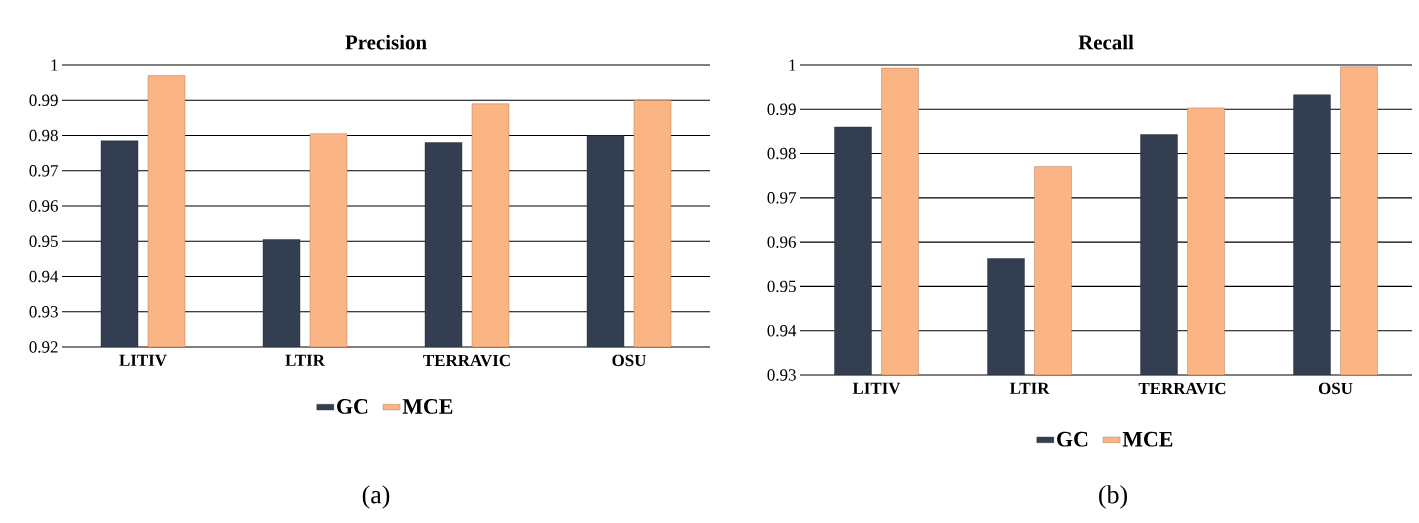  I want to click on y-tick-label: 0.92, so click(43, 347).